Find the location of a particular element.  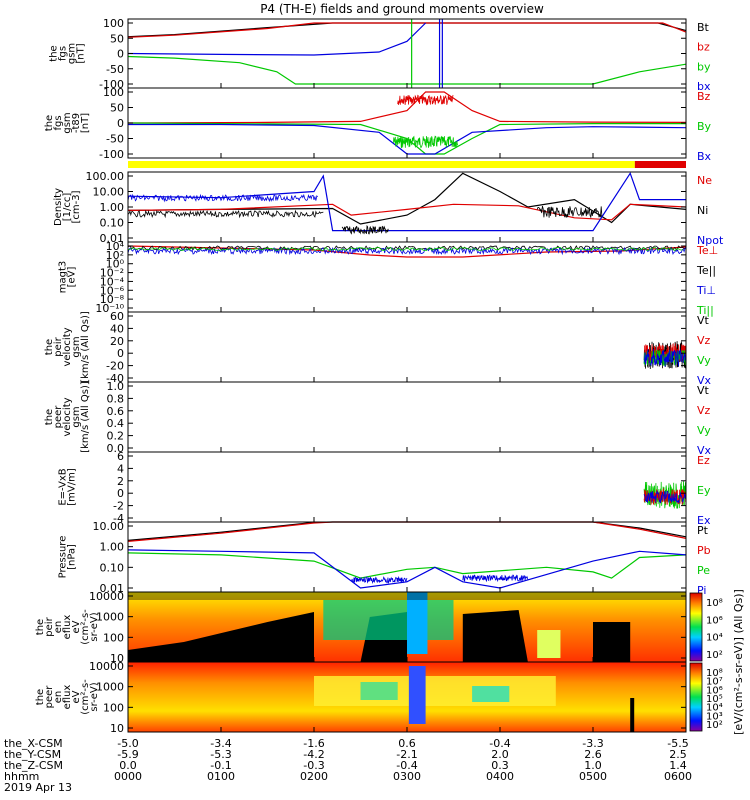

colorbar-tick-label: 10⁴ is located at coordinates (714, 638).